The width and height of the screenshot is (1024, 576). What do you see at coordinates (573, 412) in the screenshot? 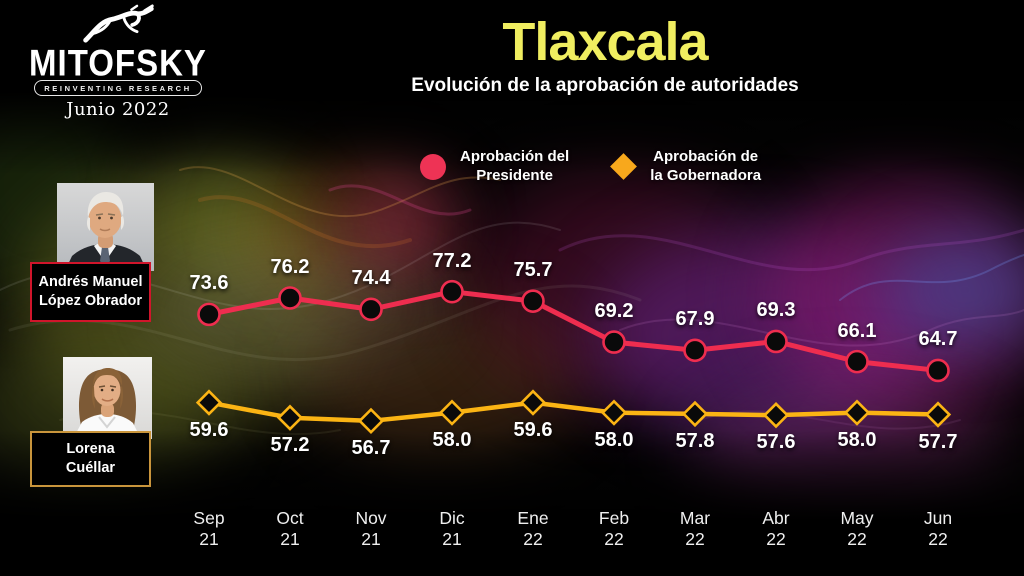
I see `series-line-gobernadora` at bounding box center [573, 412].